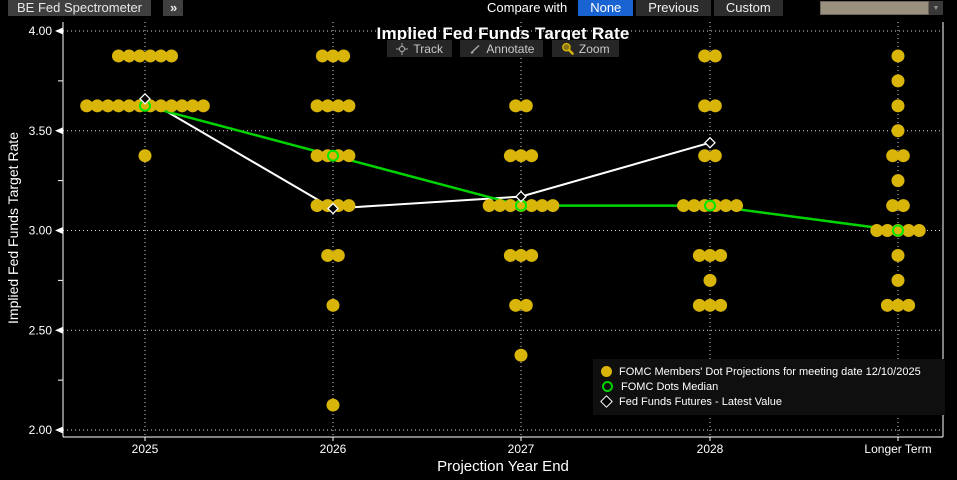 This screenshot has width=957, height=480. I want to click on track-label: Track, so click(428, 48).